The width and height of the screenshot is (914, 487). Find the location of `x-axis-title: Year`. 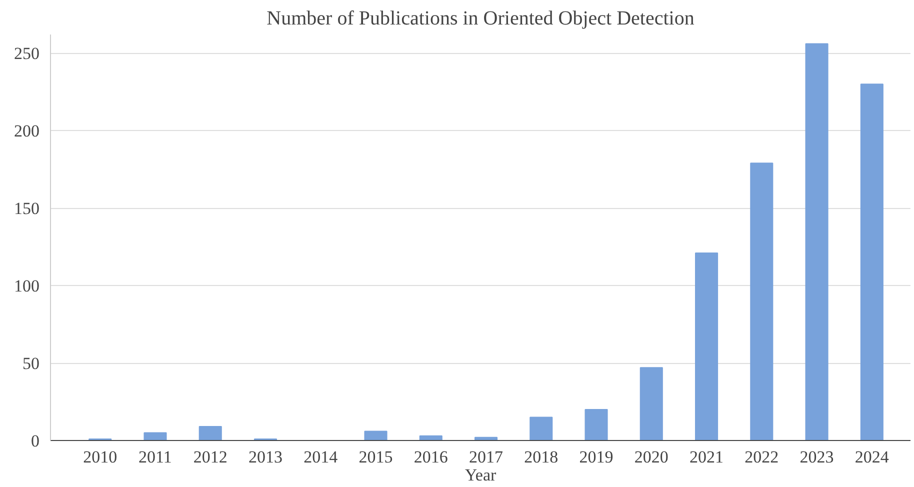

x-axis-title: Year is located at coordinates (480, 475).